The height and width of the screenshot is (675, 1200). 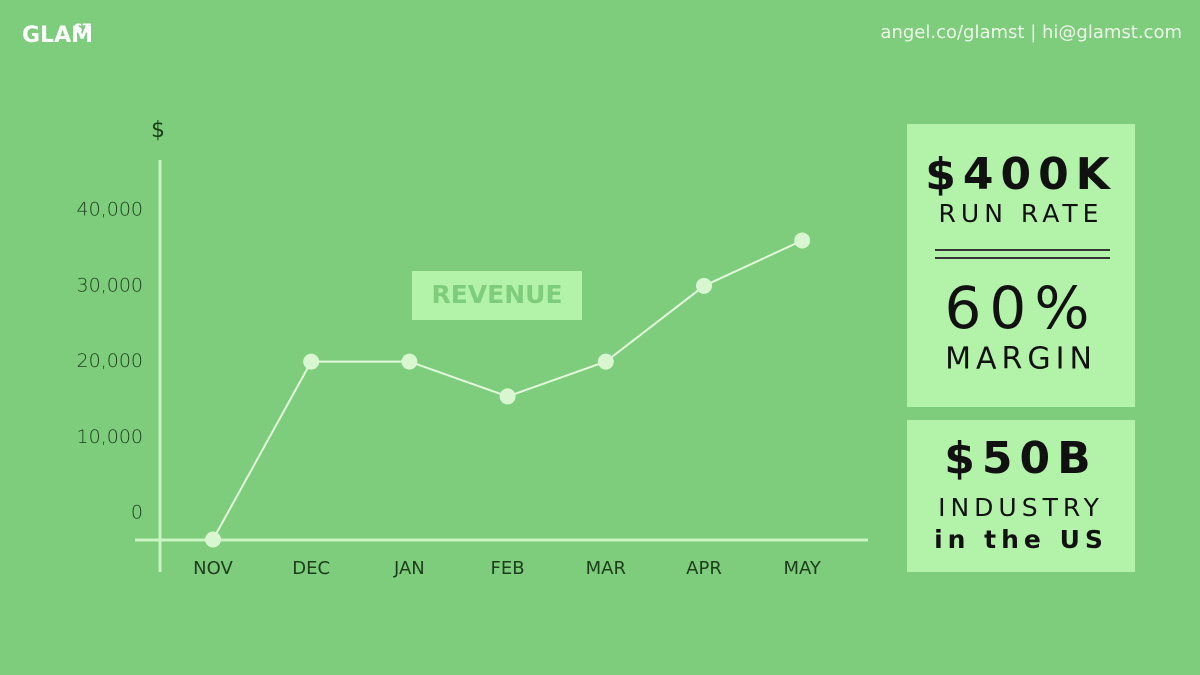 What do you see at coordinates (606, 568) in the screenshot?
I see `x-tick-label: MAR` at bounding box center [606, 568].